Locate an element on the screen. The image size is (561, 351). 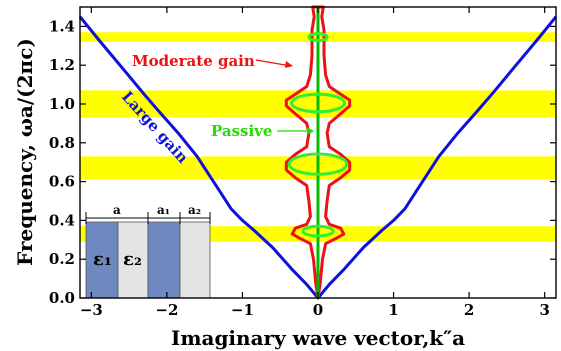
inset: ε₁ ε₂ a a₁ a₂ is located at coordinates (148, 251).